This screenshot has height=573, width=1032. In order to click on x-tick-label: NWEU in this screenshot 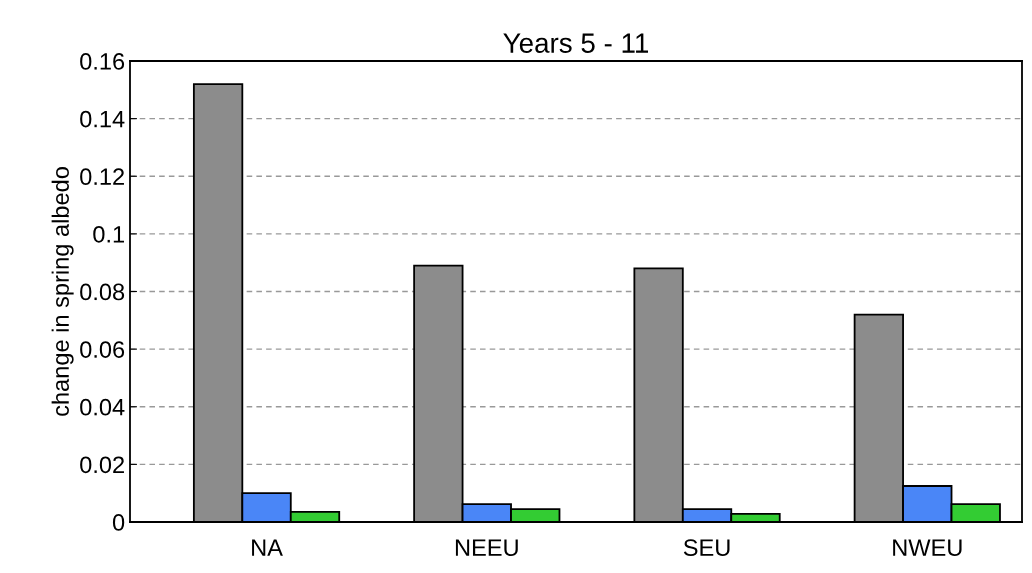, I will do `click(927, 548)`.